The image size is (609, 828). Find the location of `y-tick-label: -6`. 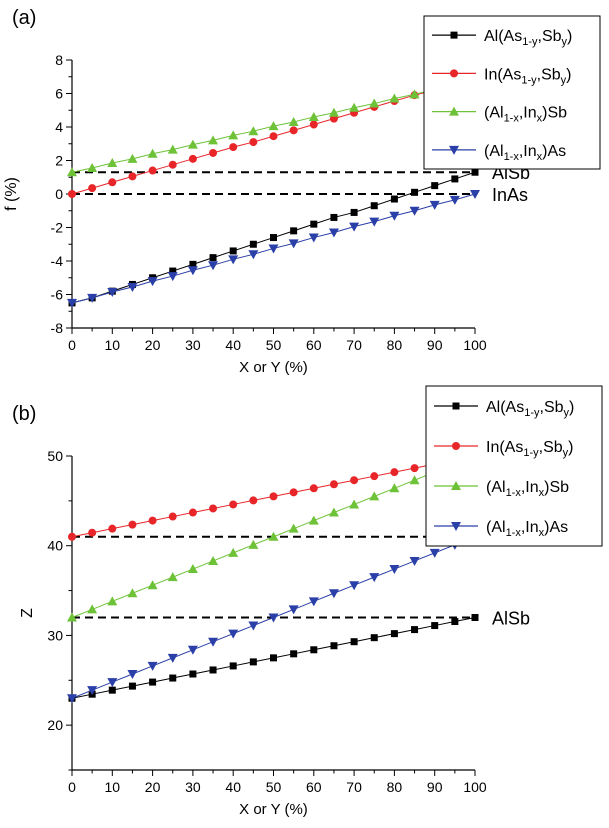

y-tick-label: -6 is located at coordinates (57, 295).